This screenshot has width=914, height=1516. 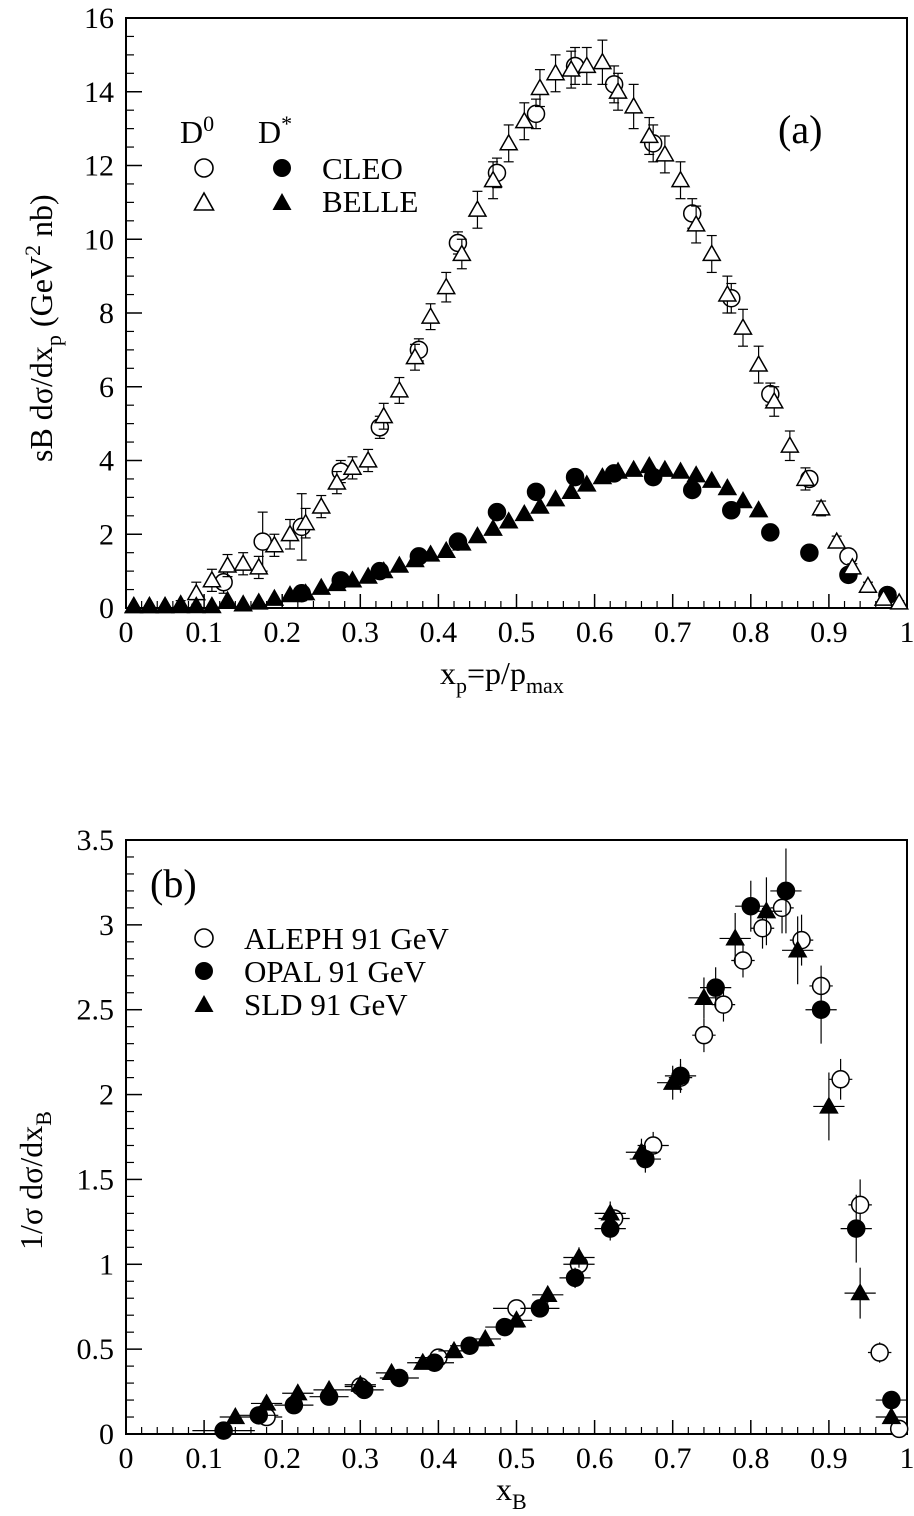 What do you see at coordinates (275, 130) in the screenshot?
I see `legend-header-dstar: D*` at bounding box center [275, 130].